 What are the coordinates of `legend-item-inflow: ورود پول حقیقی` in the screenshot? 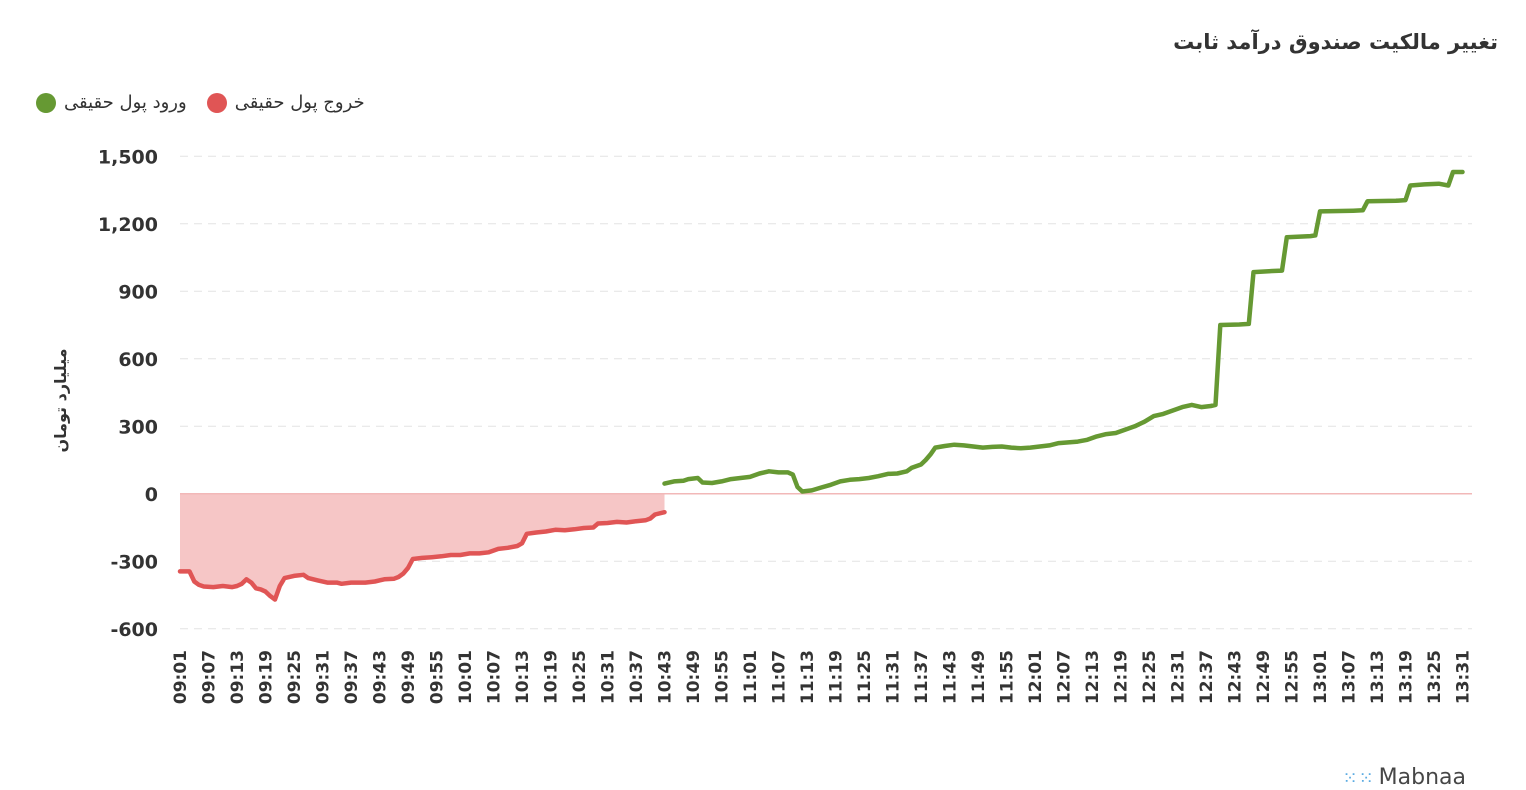 It's located at (111, 102).